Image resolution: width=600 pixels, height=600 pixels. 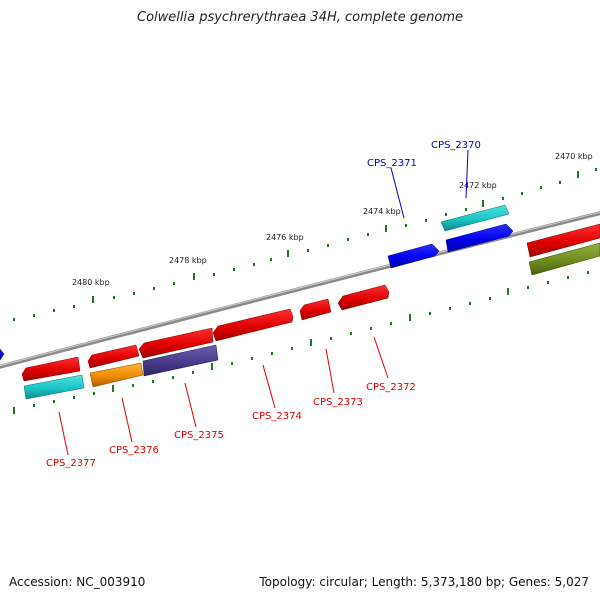 I want to click on accession-text: Accession: NC_003910, so click(x=77, y=582).